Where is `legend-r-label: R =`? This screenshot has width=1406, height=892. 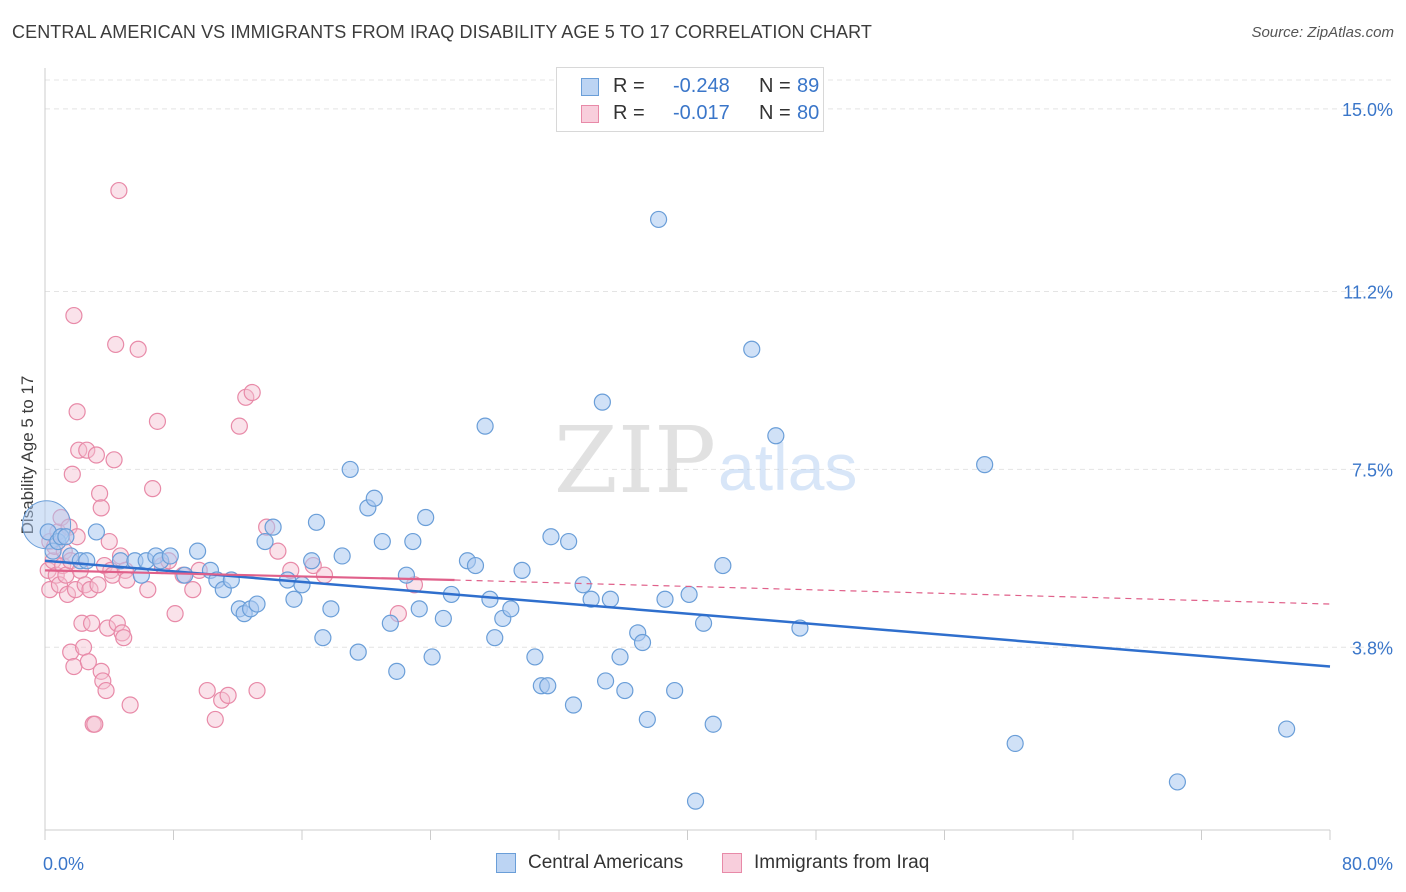
legend-r-label: R = is located at coordinates (629, 113).